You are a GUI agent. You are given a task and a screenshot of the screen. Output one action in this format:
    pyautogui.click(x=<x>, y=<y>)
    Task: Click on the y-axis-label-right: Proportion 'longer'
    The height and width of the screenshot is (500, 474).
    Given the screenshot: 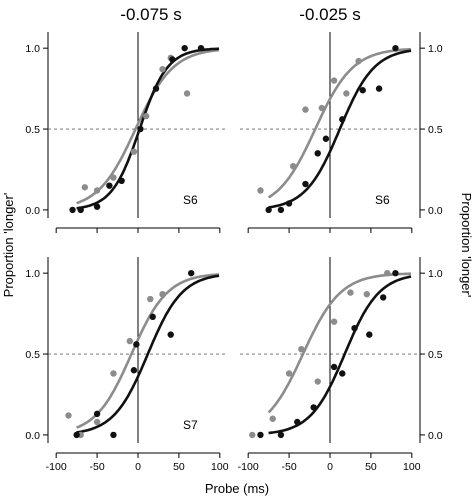 What is the action you would take?
    pyautogui.click(x=466, y=245)
    